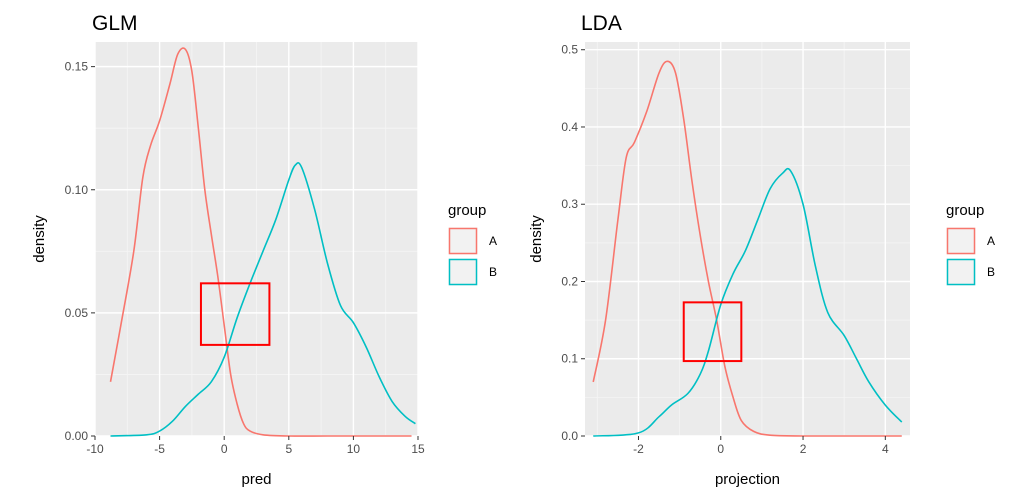 Image resolution: width=1024 pixels, height=504 pixels. I want to click on lda-legend-key-a, so click(961, 241).